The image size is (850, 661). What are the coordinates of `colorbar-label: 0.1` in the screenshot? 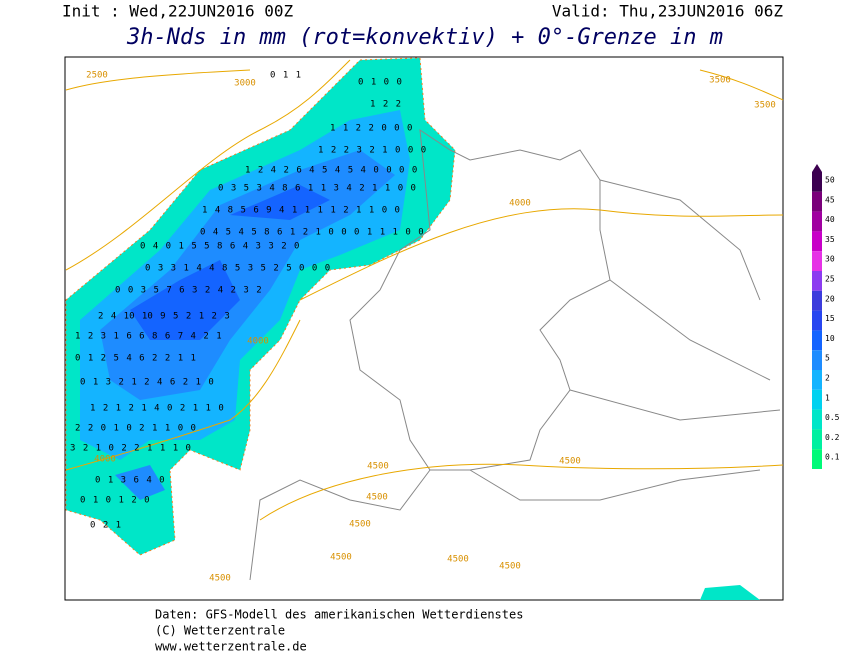 It's located at (832, 457).